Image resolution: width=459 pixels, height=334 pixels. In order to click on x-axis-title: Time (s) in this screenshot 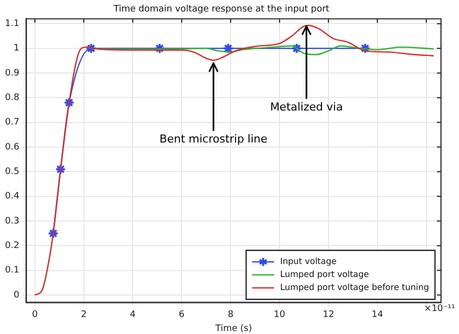, I will do `click(233, 329)`.